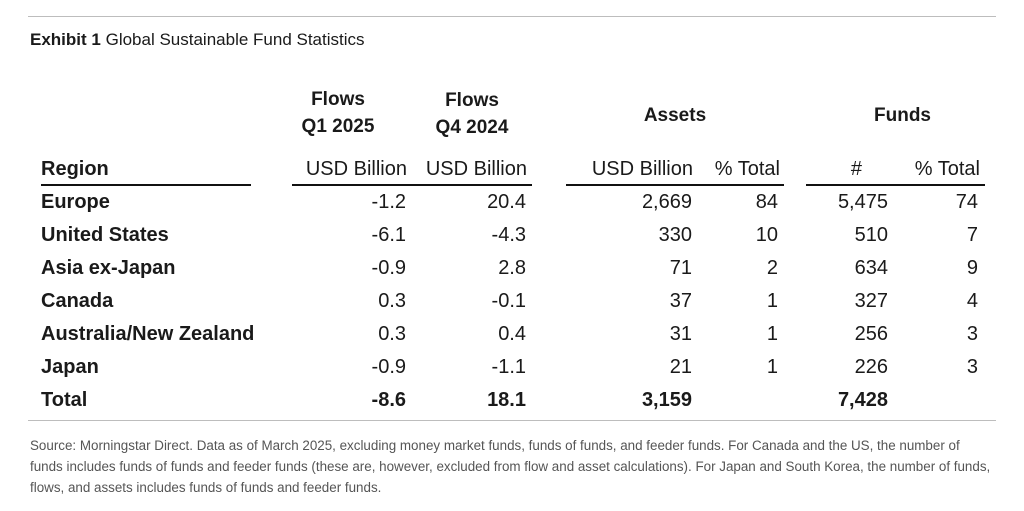  I want to click on total-assets: 3,159, so click(666, 400).